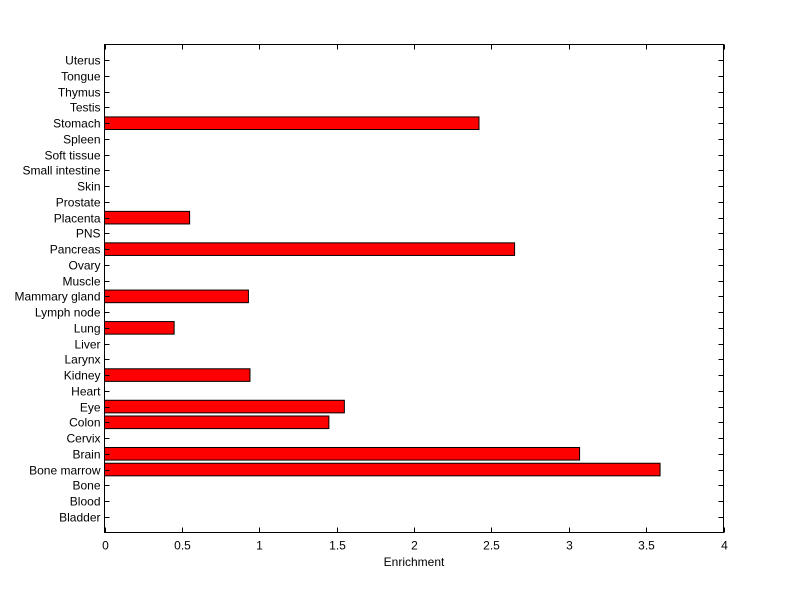 The image size is (800, 599). What do you see at coordinates (88, 234) in the screenshot?
I see `y-tick-label: PNS` at bounding box center [88, 234].